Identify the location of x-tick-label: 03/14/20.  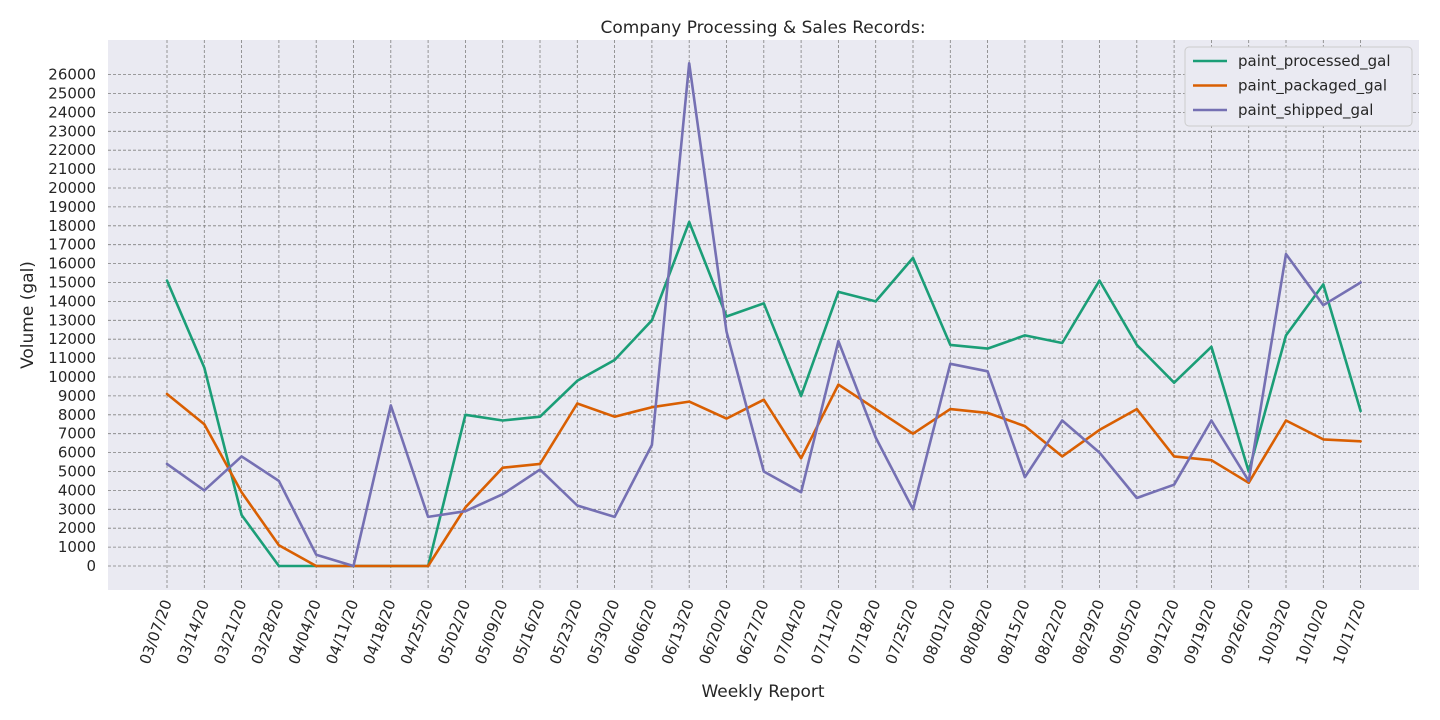
(193, 631).